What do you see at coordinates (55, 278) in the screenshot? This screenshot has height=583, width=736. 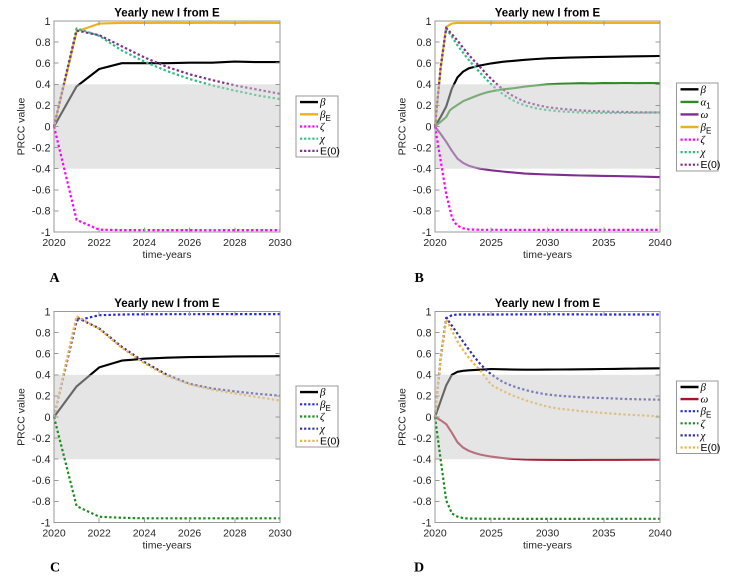 I see `svg-text: A` at bounding box center [55, 278].